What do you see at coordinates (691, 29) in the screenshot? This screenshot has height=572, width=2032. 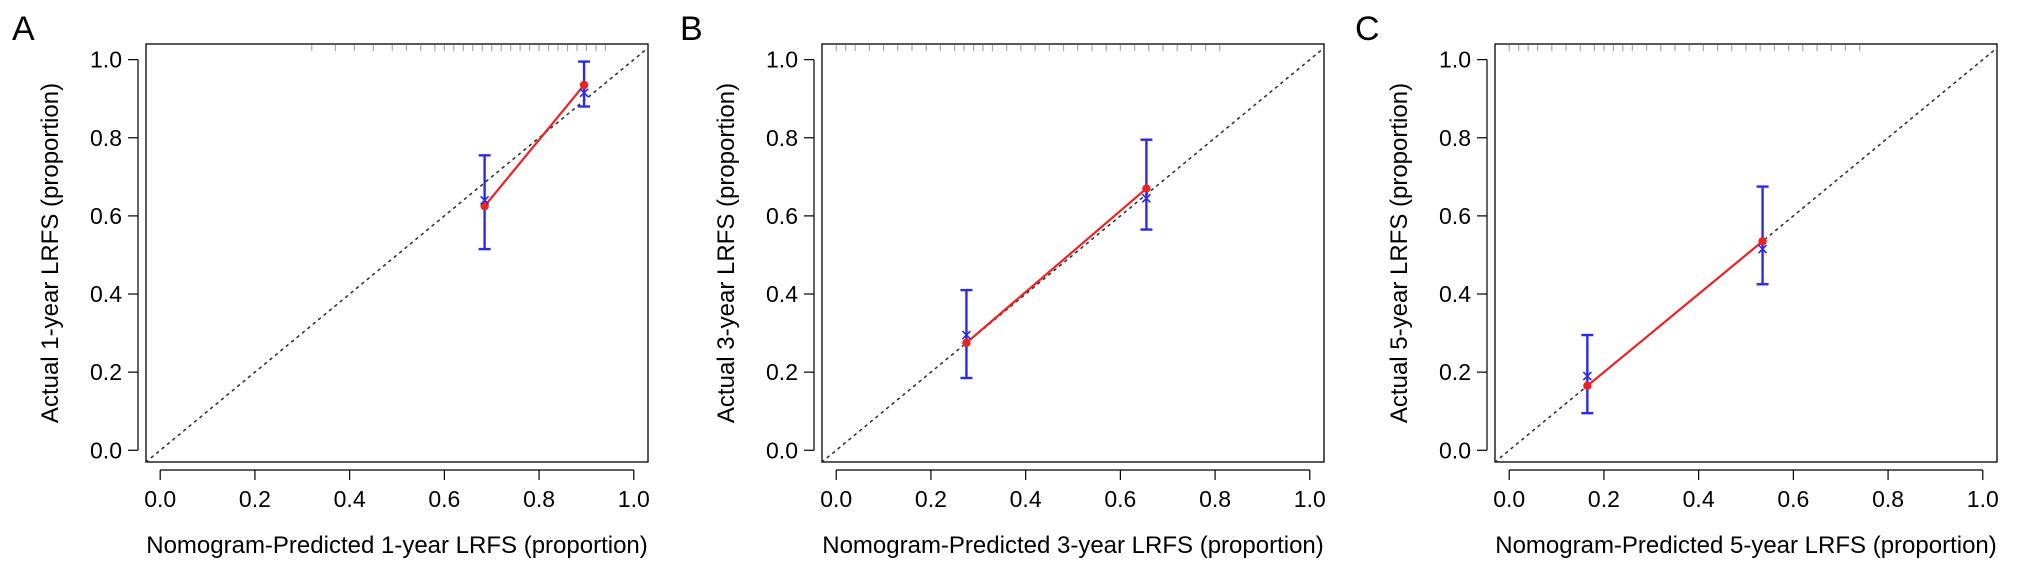 I see `panel-letter: B` at bounding box center [691, 29].